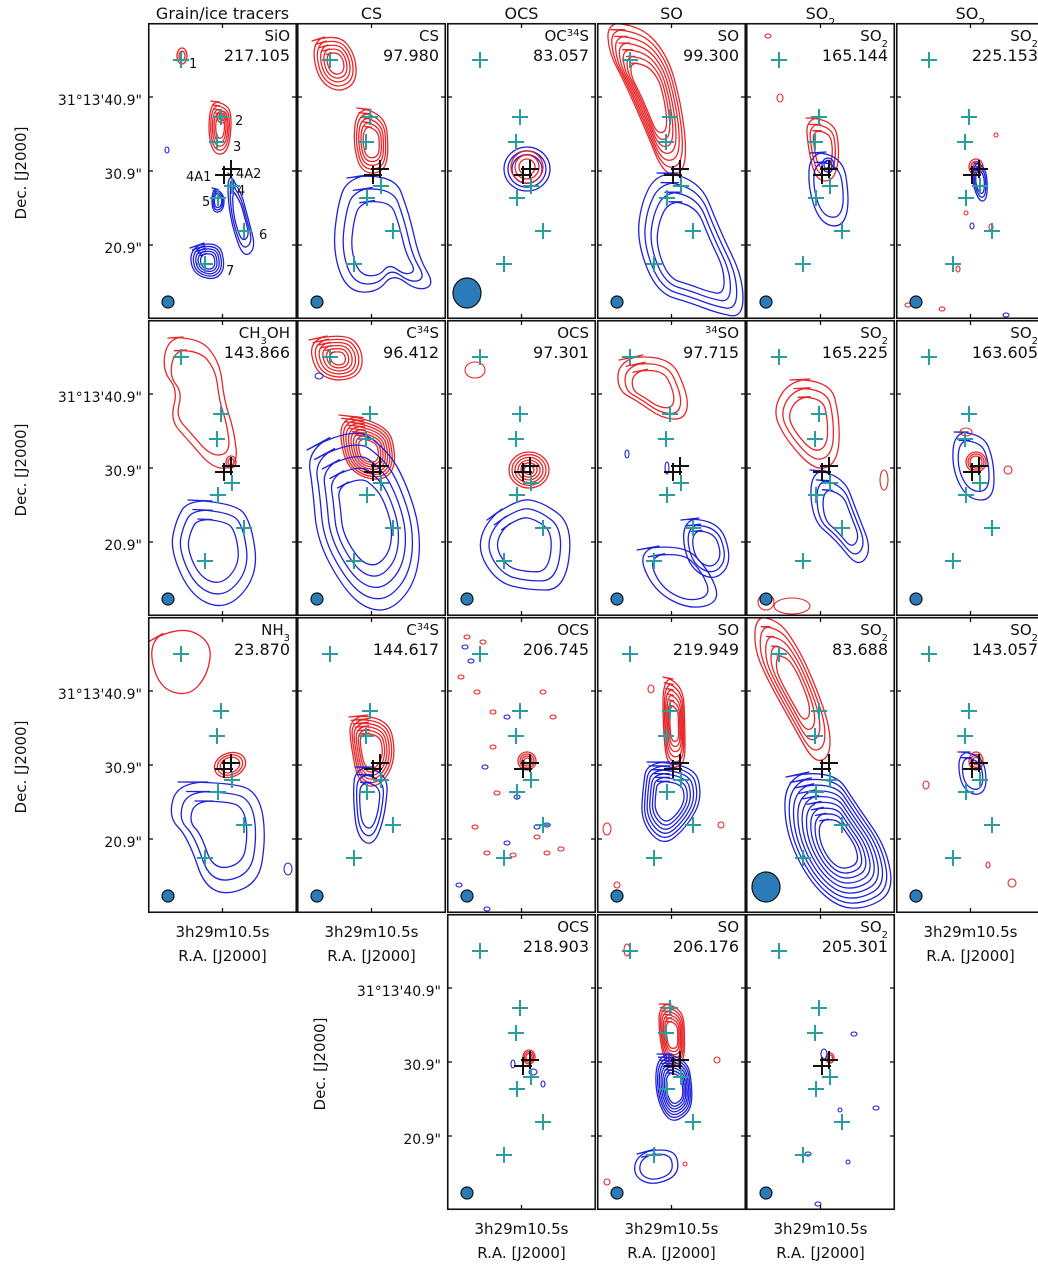 The width and height of the screenshot is (1038, 1267). I want to click on source-label: 4A1, so click(198, 177).